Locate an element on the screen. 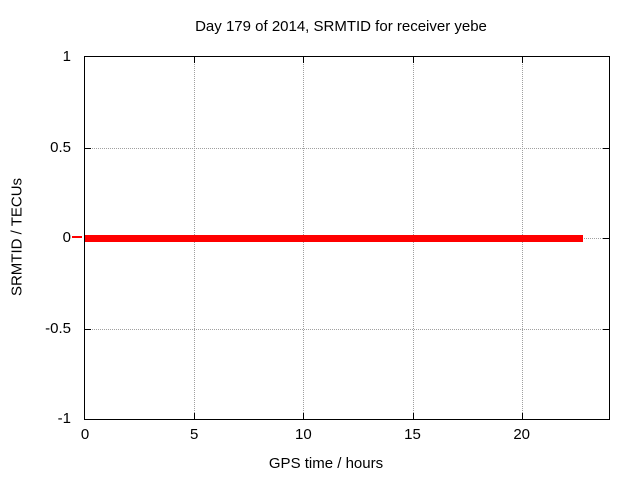  y-tick-label--0.5: -0.5 is located at coordinates (58, 328).